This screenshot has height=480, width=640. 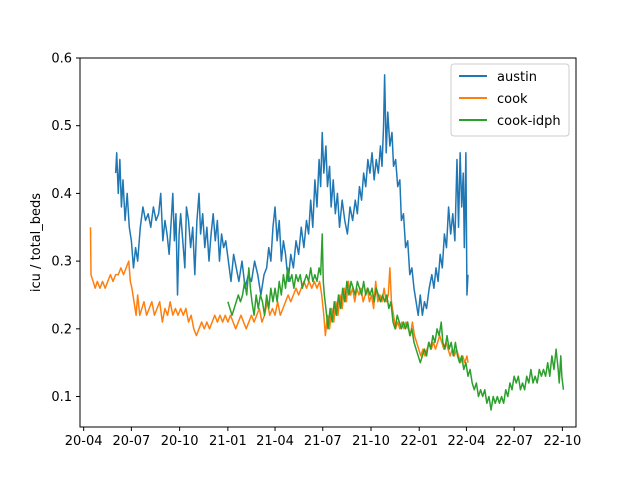 What do you see at coordinates (65, 228) in the screenshot?
I see `y-axis: 0.1 0.2 0.3 0.4 0.5 0.6` at bounding box center [65, 228].